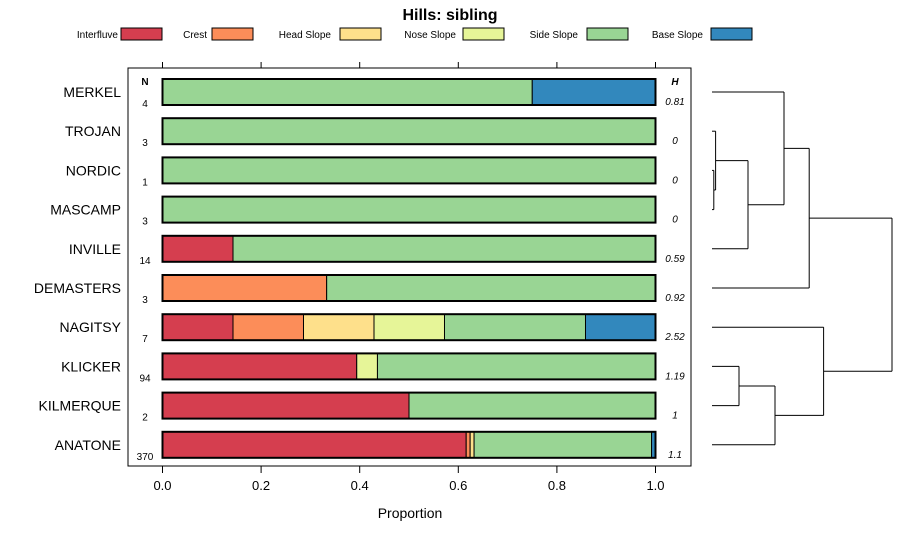  I want to click on bar-row-klicker: KLICKER 94 1.19, so click(373, 368).